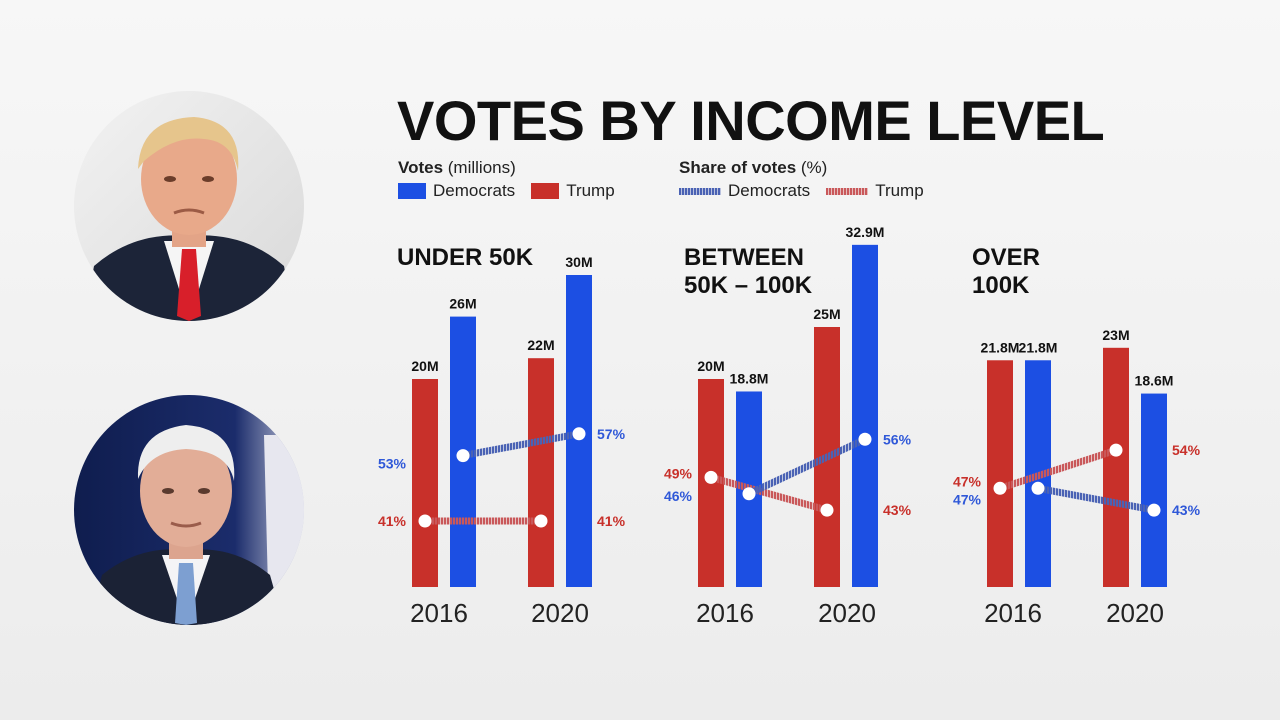 Image resolution: width=1280 pixels, height=720 pixels. What do you see at coordinates (560, 613) in the screenshot?
I see `year-label-0-2020: 2020` at bounding box center [560, 613].